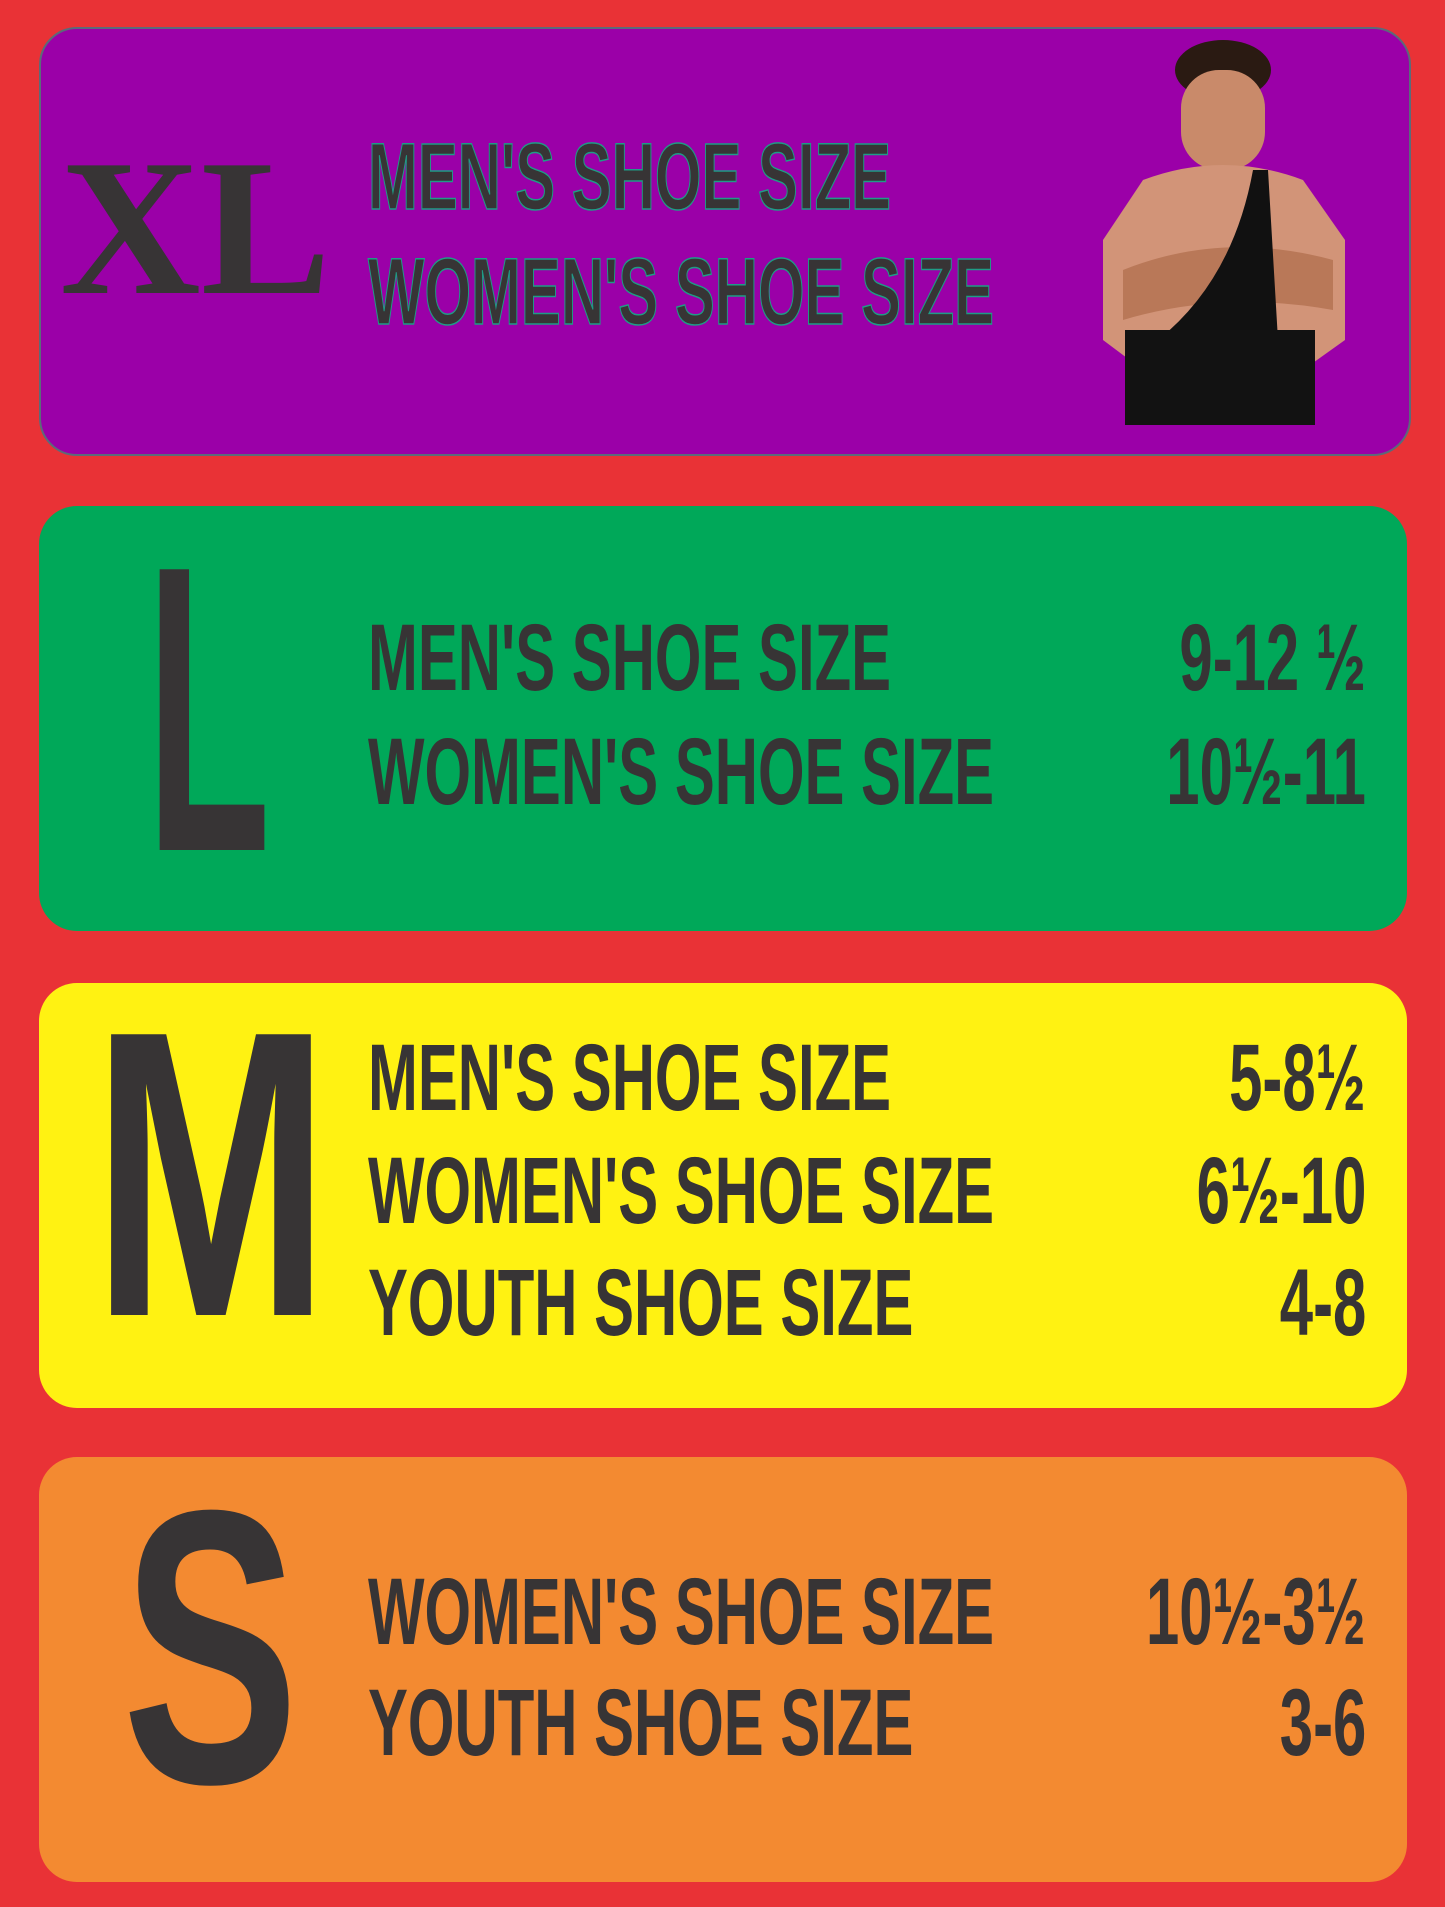 The height and width of the screenshot is (1907, 1445). I want to click on s-youth-value: 3-6, so click(1322, 1723).